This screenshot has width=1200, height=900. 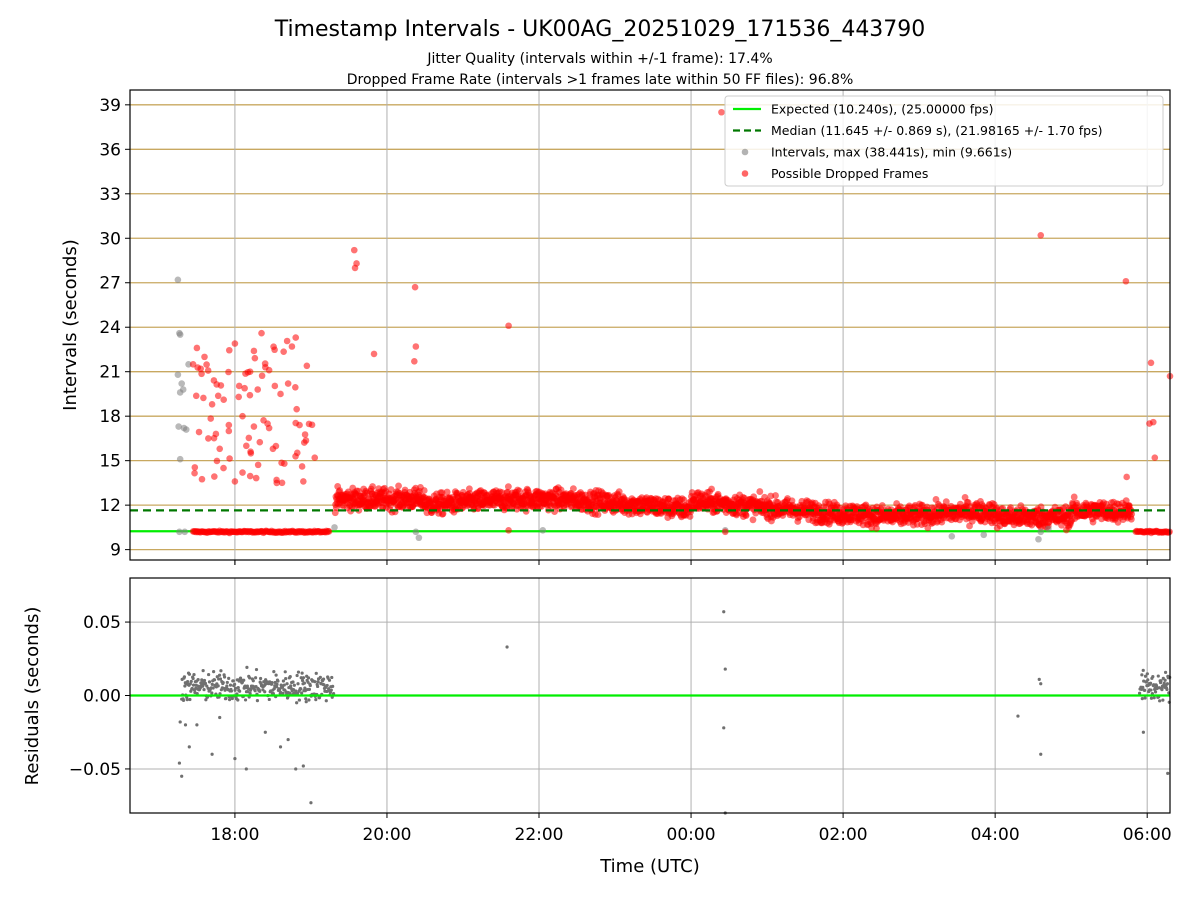 What do you see at coordinates (891, 152) in the screenshot?
I see `legend-entry-label: Intervals, max (38.441s), min (9.661s)` at bounding box center [891, 152].